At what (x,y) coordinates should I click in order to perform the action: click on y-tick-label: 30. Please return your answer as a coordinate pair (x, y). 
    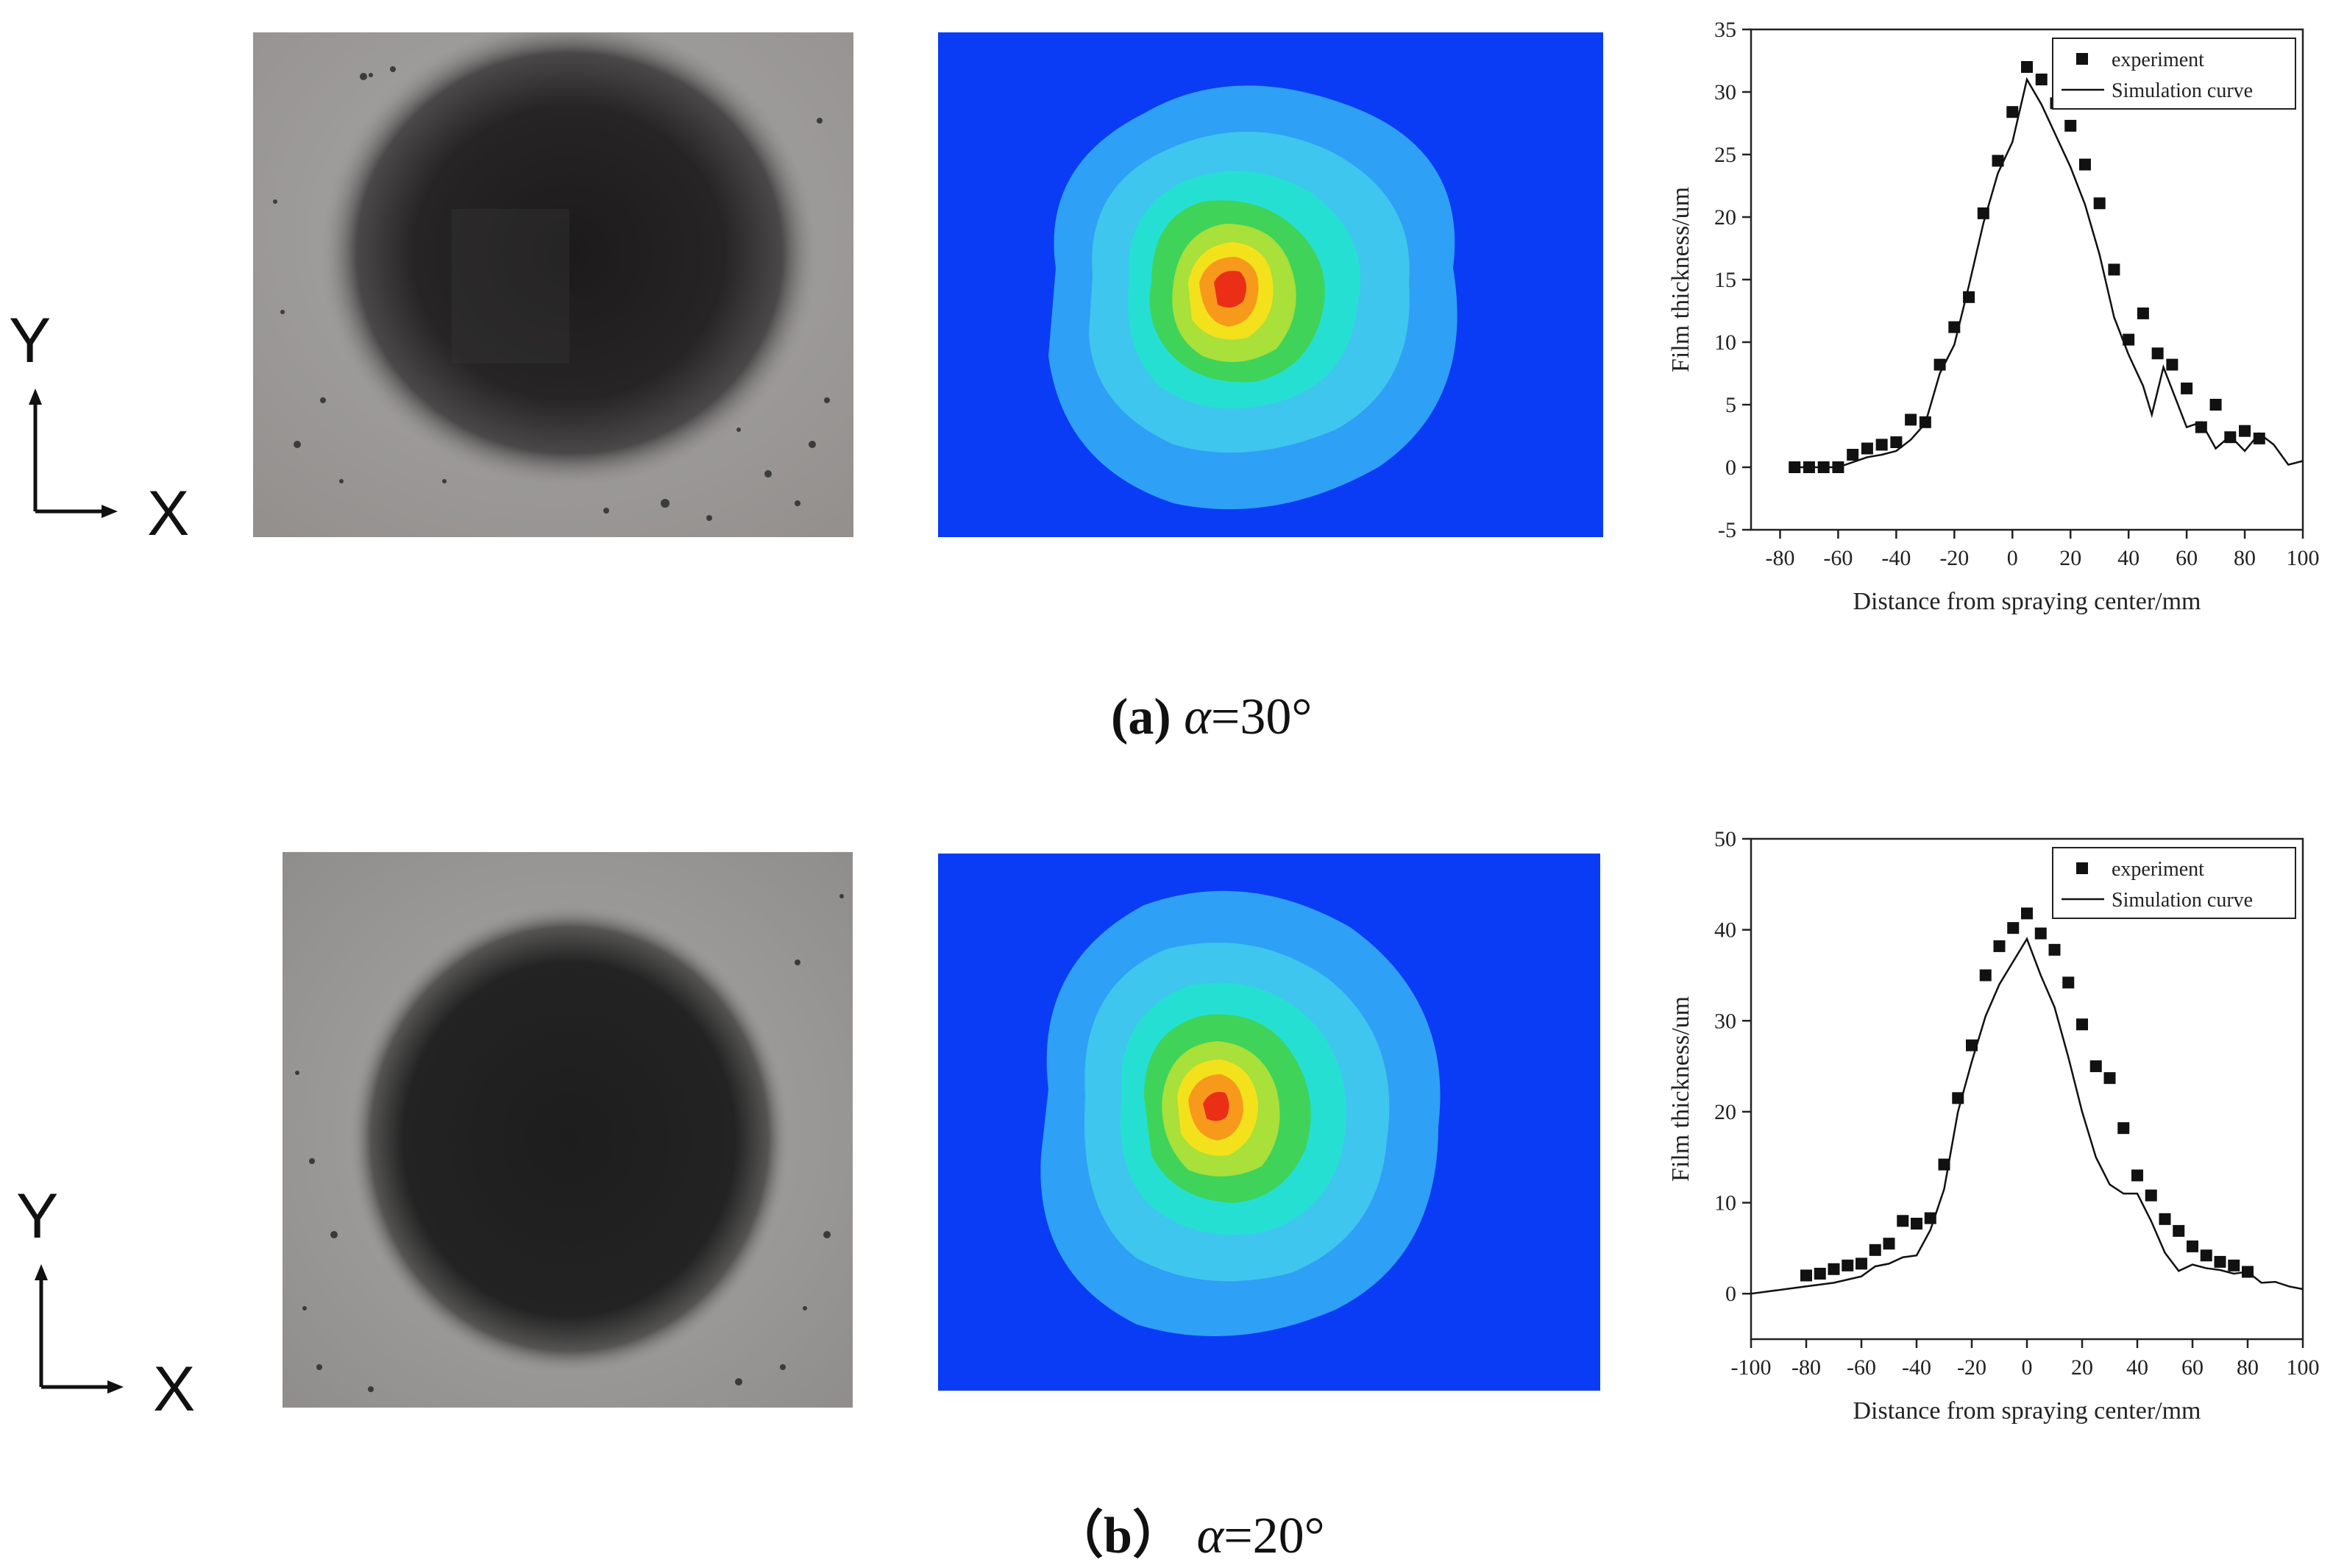
    Looking at the image, I should click on (1725, 1021).